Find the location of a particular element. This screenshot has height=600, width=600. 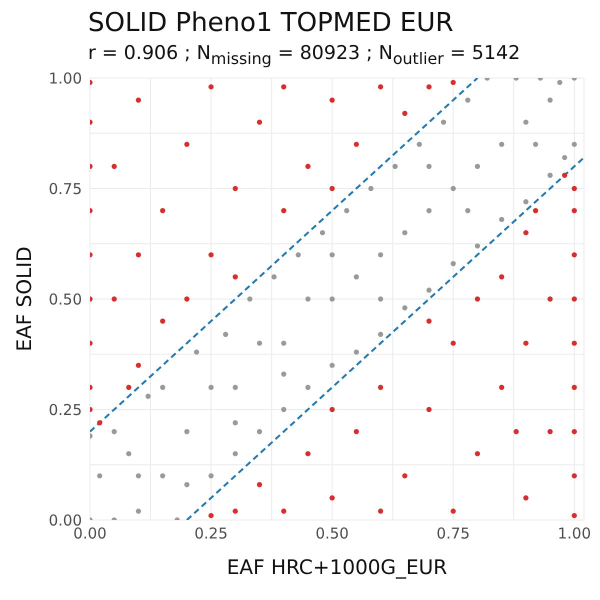

y-tick-label: 1.00 is located at coordinates (65, 78).